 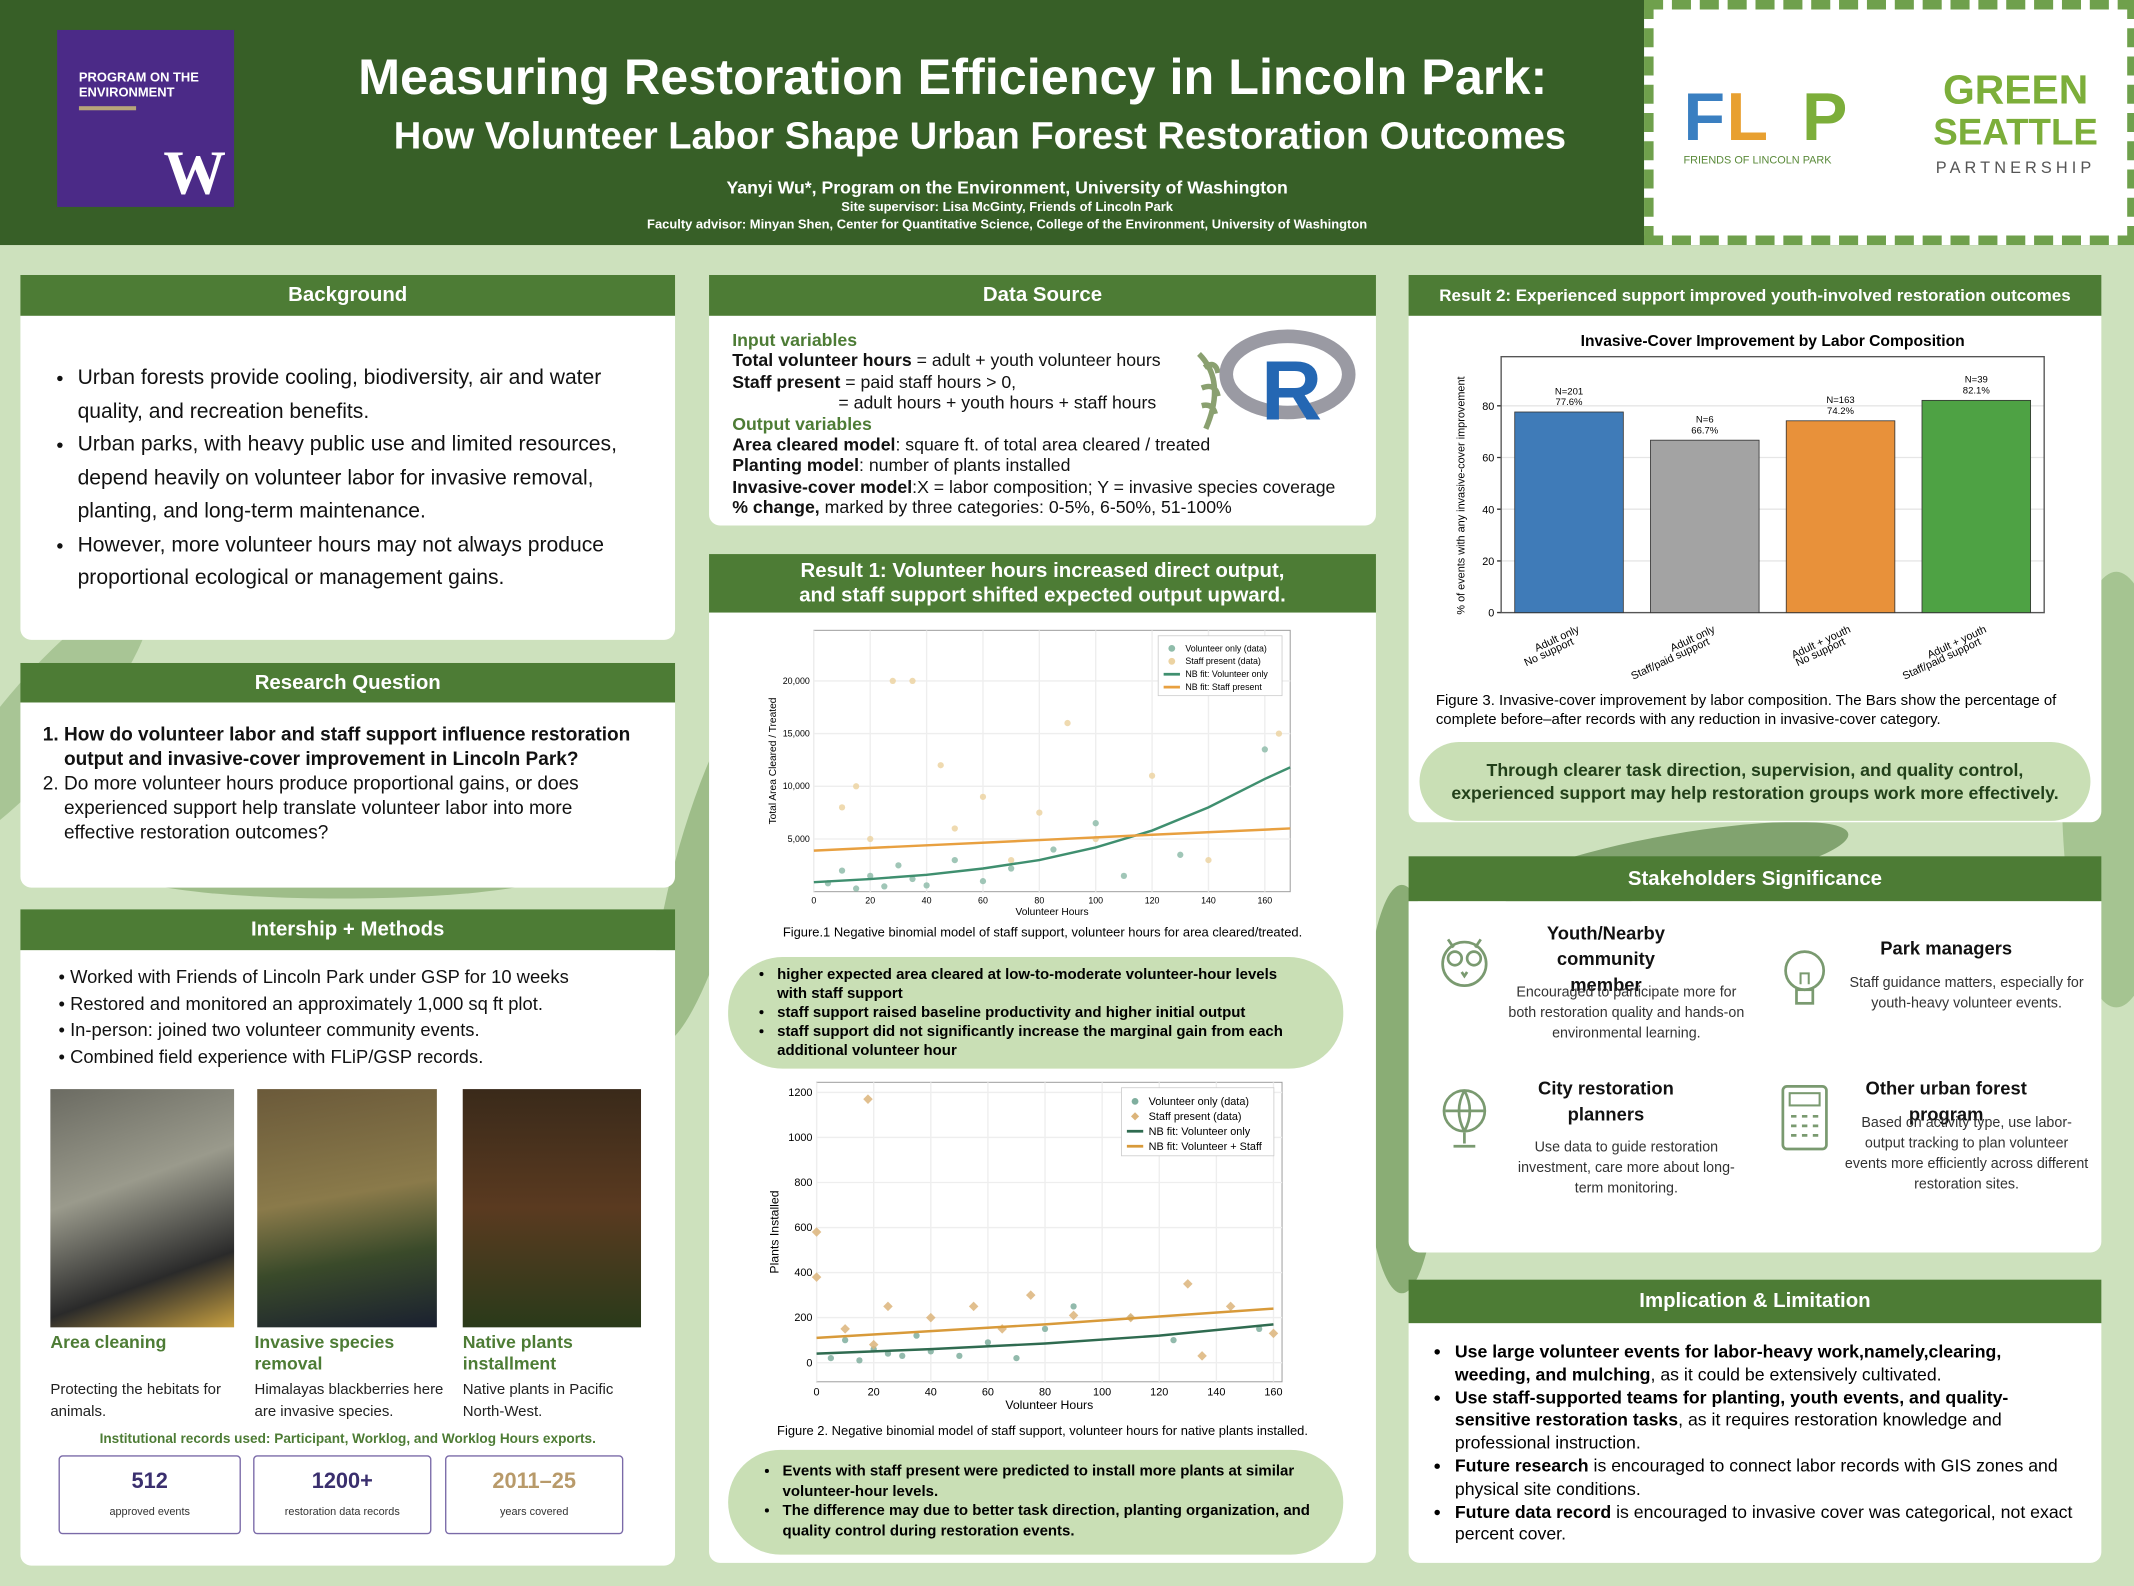 I want to click on gsp-logo: GREEN SEATTLE PARTNERSHIP, so click(x=2015, y=123).